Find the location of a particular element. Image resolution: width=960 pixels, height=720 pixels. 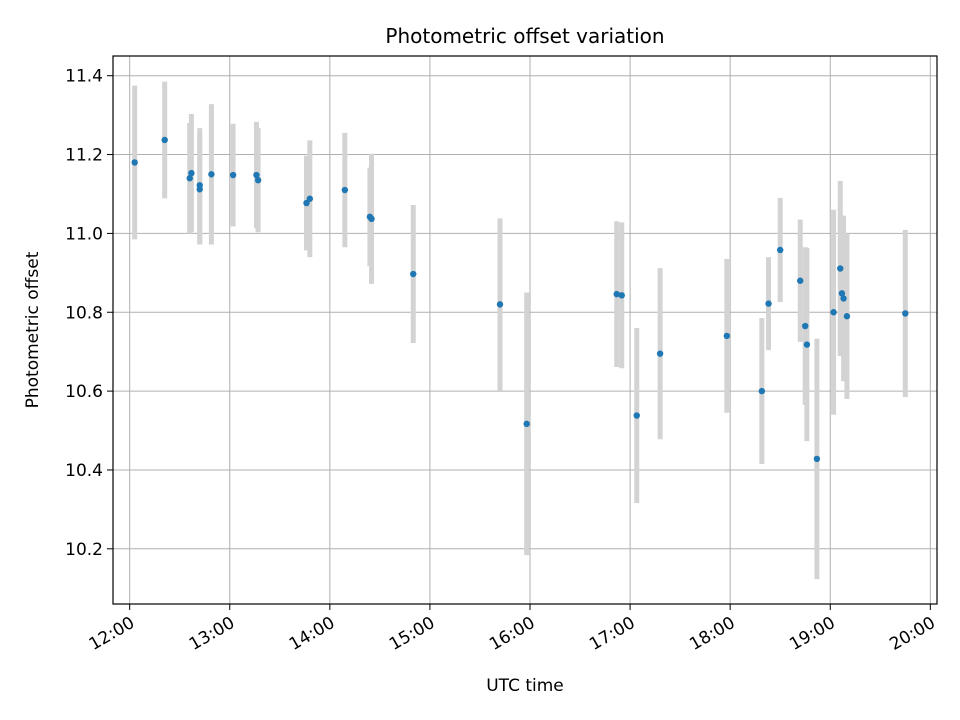

y-tick-label: 10.2 is located at coordinates (84, 550).